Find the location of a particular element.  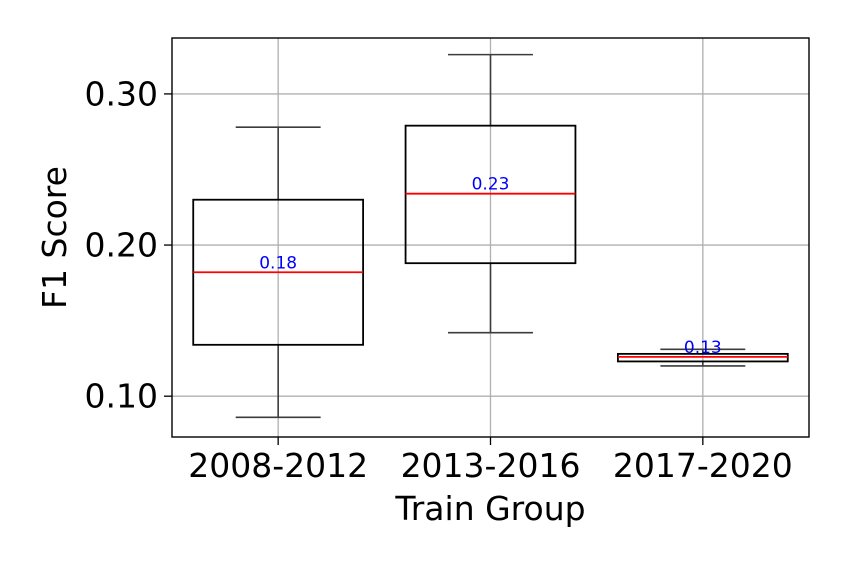

y-tick-label: 0.10 is located at coordinates (121, 396).